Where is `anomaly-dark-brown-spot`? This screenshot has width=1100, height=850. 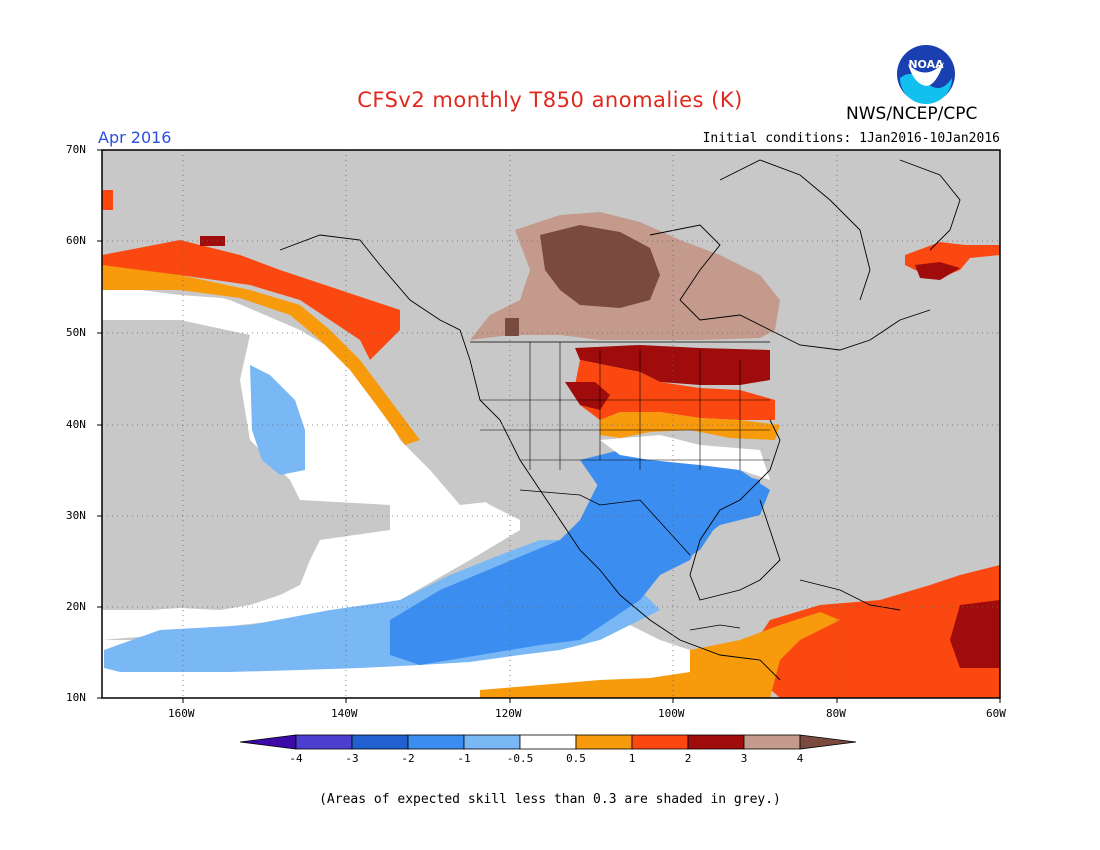
anomaly-dark-brown-spot is located at coordinates (512, 327).